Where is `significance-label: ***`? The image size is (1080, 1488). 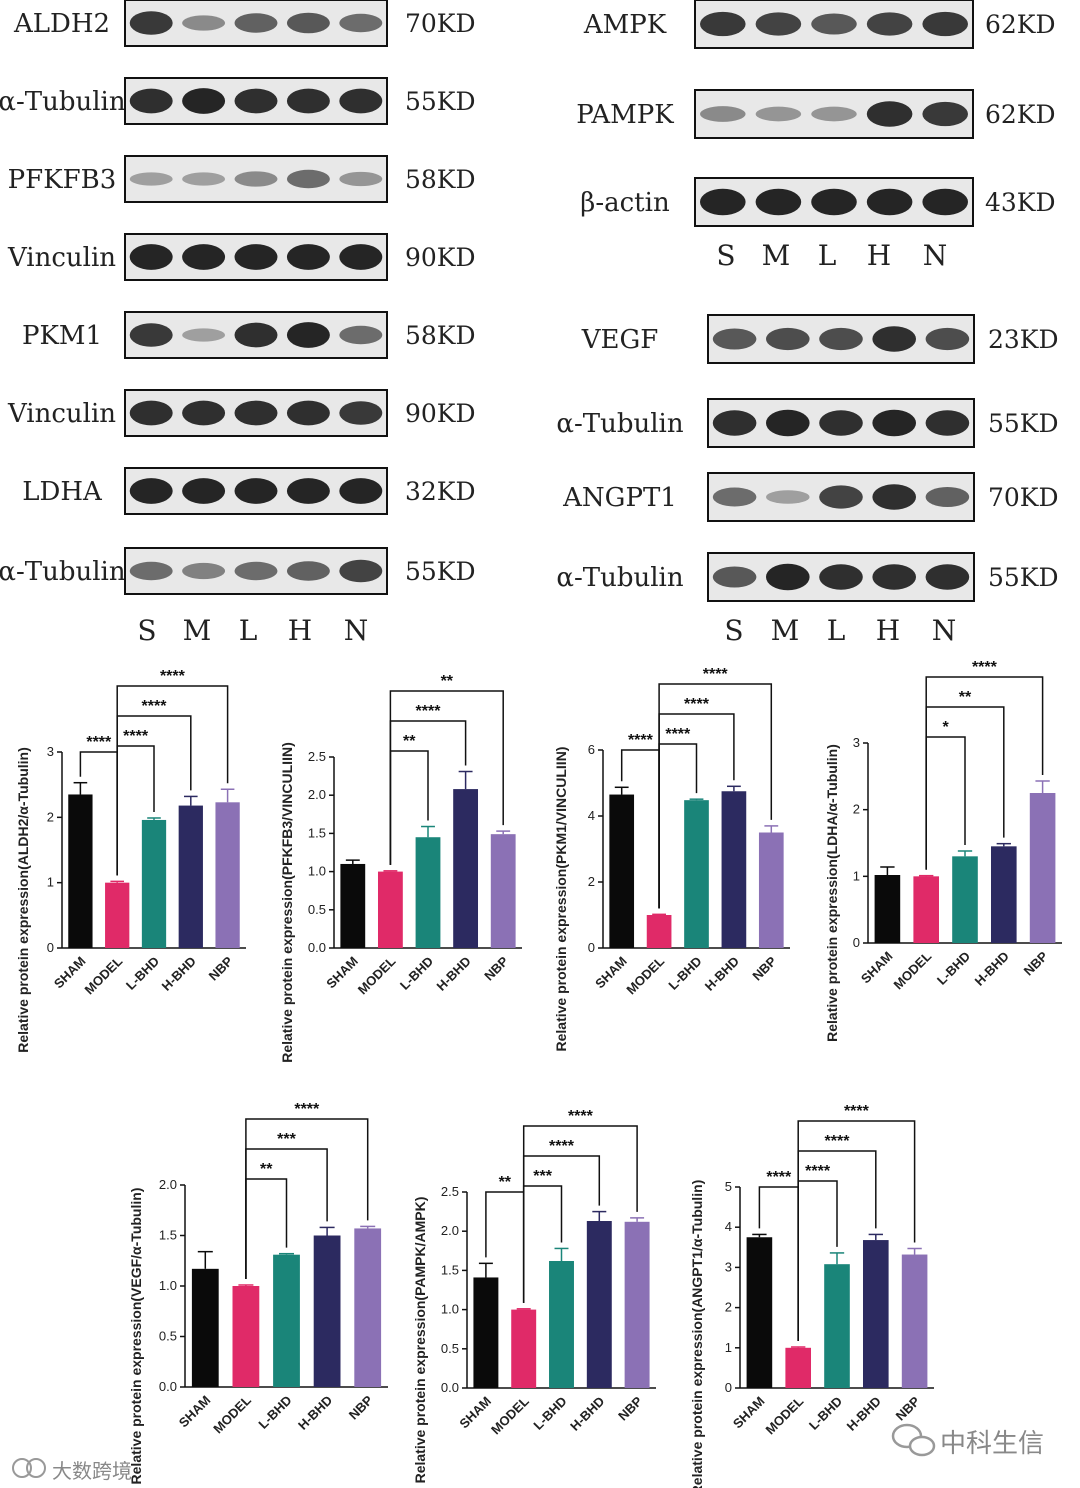 significance-label: *** is located at coordinates (542, 1176).